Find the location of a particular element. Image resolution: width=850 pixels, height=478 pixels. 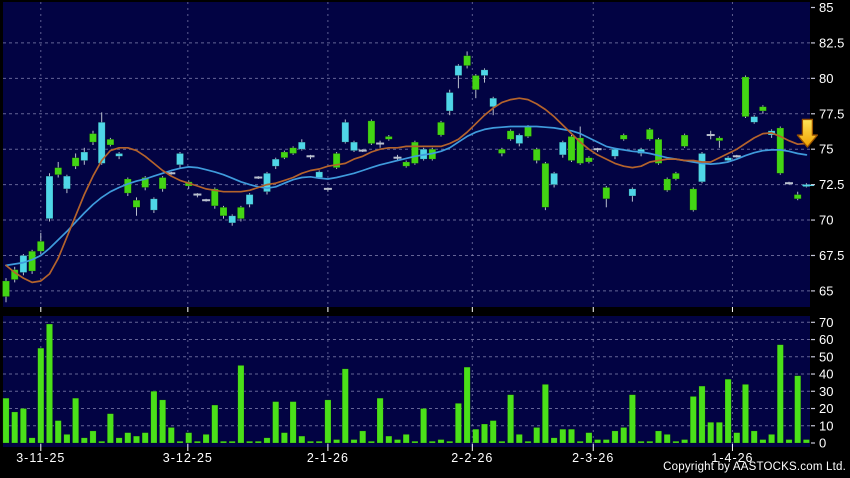

price-axis-label: 67.5 is located at coordinates (831, 255).